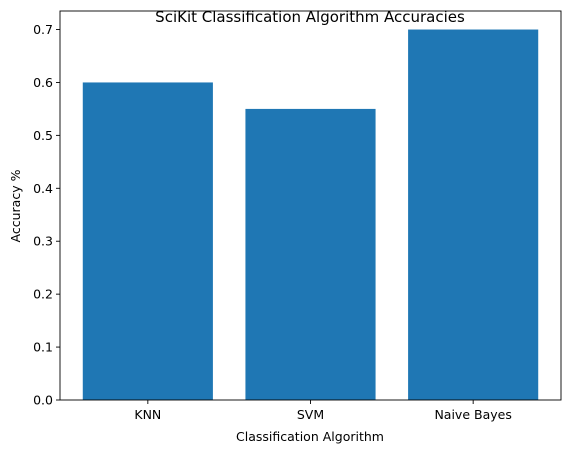 The width and height of the screenshot is (567, 453). Describe the element at coordinates (43, 82) in the screenshot. I see `y-tick-label: 0.6` at that location.